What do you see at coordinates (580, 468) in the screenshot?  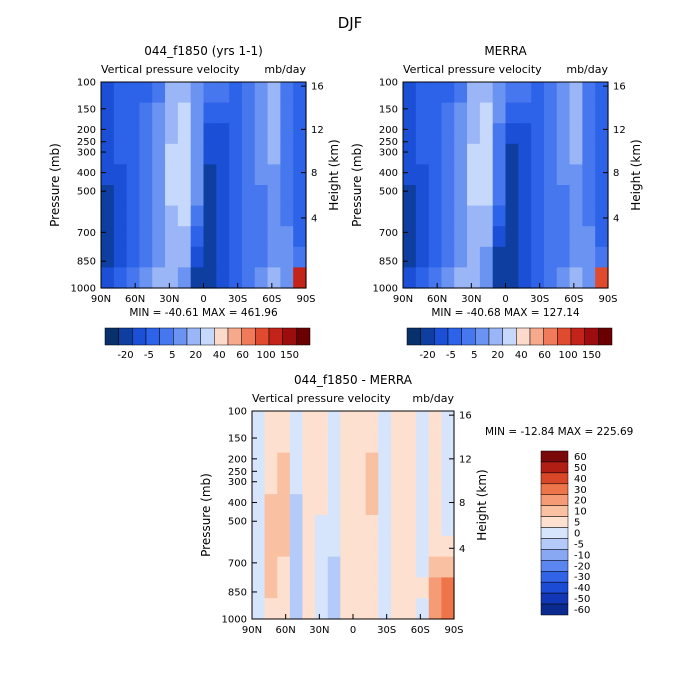 I see `colorbar-label: 50` at bounding box center [580, 468].